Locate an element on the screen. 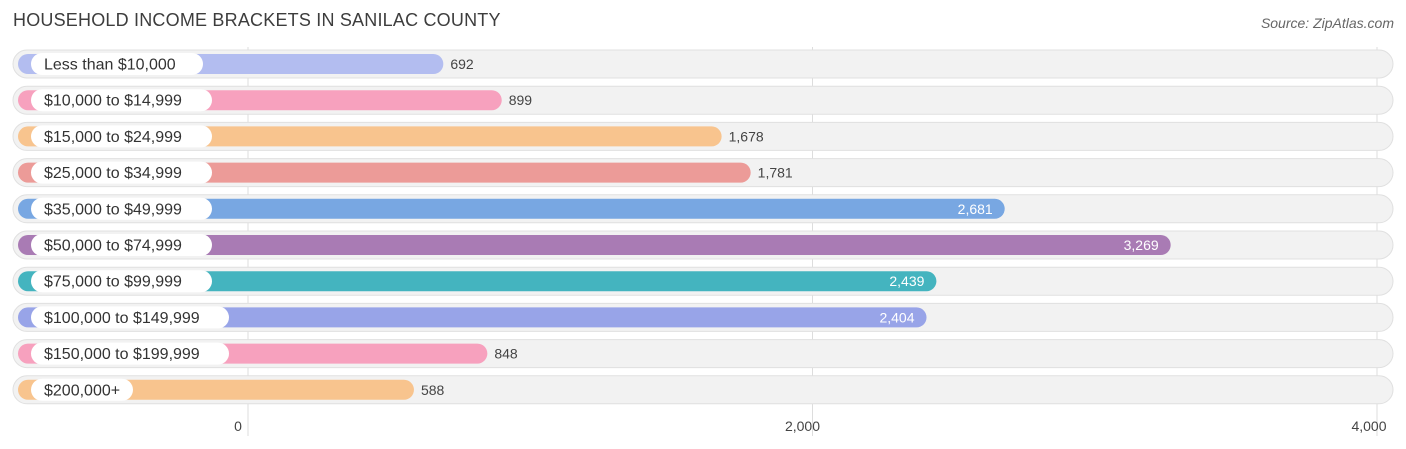 This screenshot has width=1406, height=449. category-label: $35,000 to $49,999 is located at coordinates (113, 209).